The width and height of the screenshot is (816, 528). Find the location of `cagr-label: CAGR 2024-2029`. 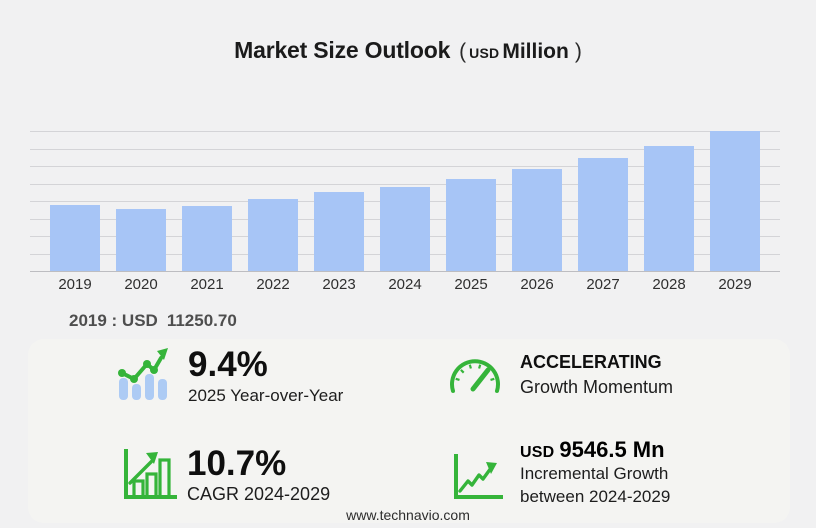

cagr-label: CAGR 2024-2029 is located at coordinates (259, 494).